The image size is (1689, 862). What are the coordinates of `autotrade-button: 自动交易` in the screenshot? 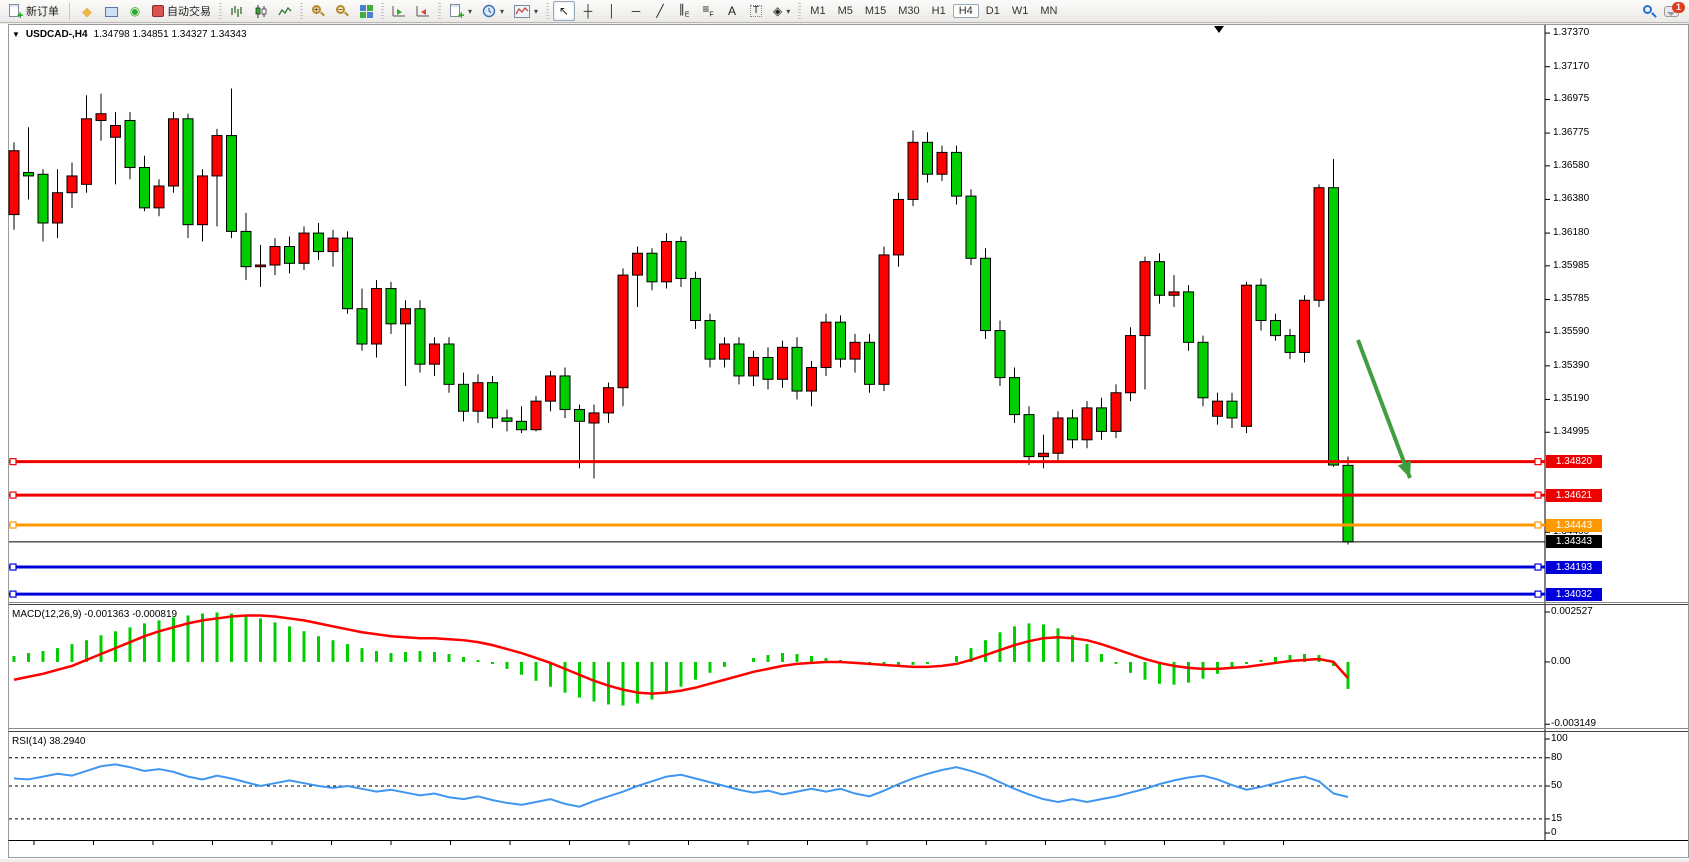 It's located at (181, 11).